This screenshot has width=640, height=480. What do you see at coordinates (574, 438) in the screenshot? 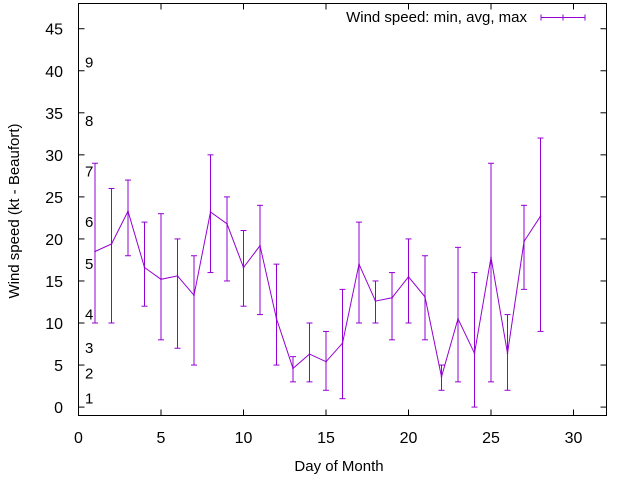
I see `x-tick-label: 30` at bounding box center [574, 438].